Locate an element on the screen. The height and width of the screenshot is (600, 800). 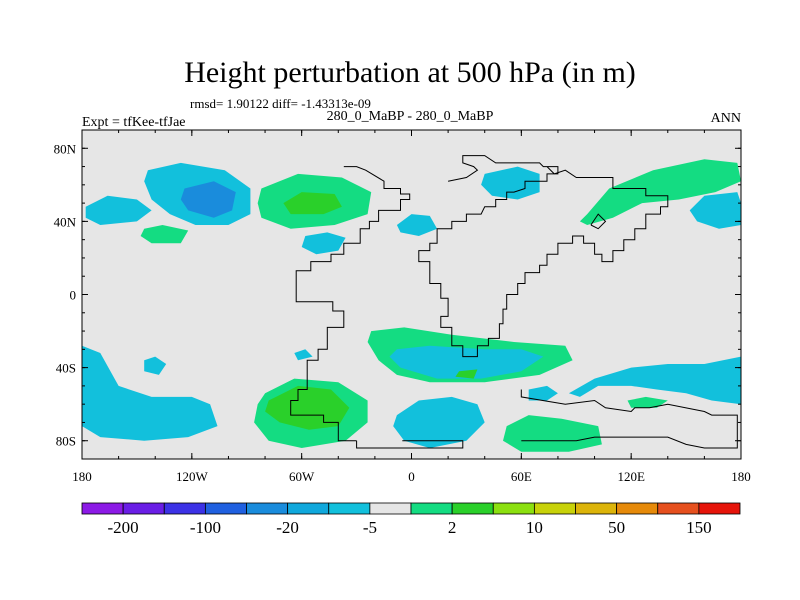
chart-title: Height perturbation at 500 hPa (in m) is located at coordinates (410, 72).